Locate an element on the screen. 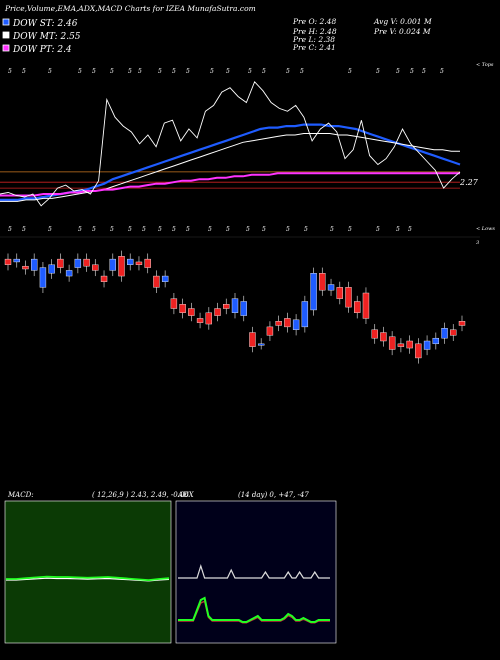  macd-label: MACD: is located at coordinates (20, 495).